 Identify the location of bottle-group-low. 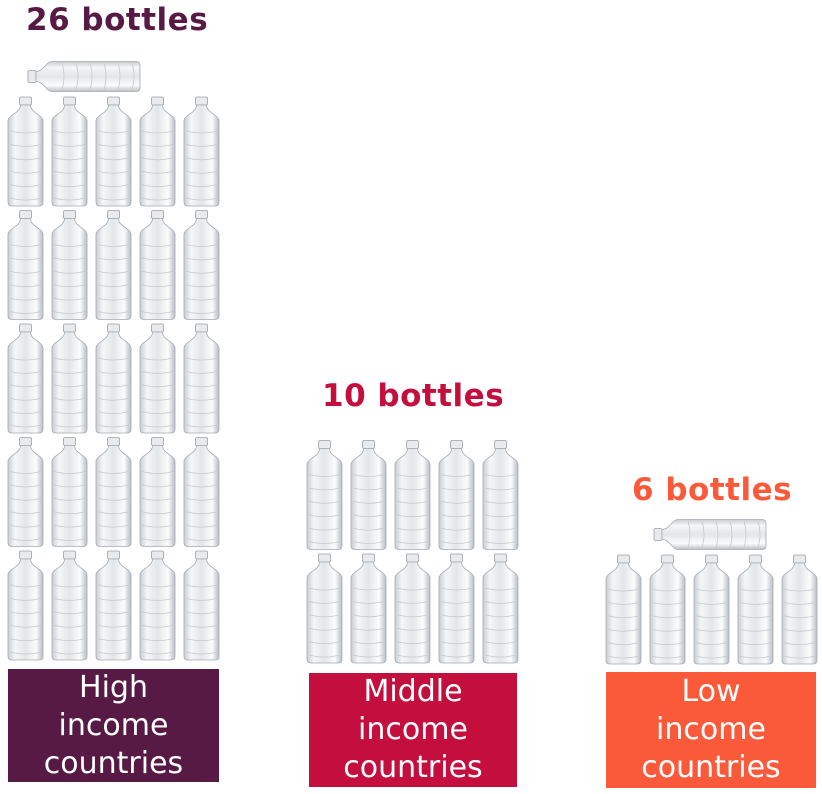
(711, 592).